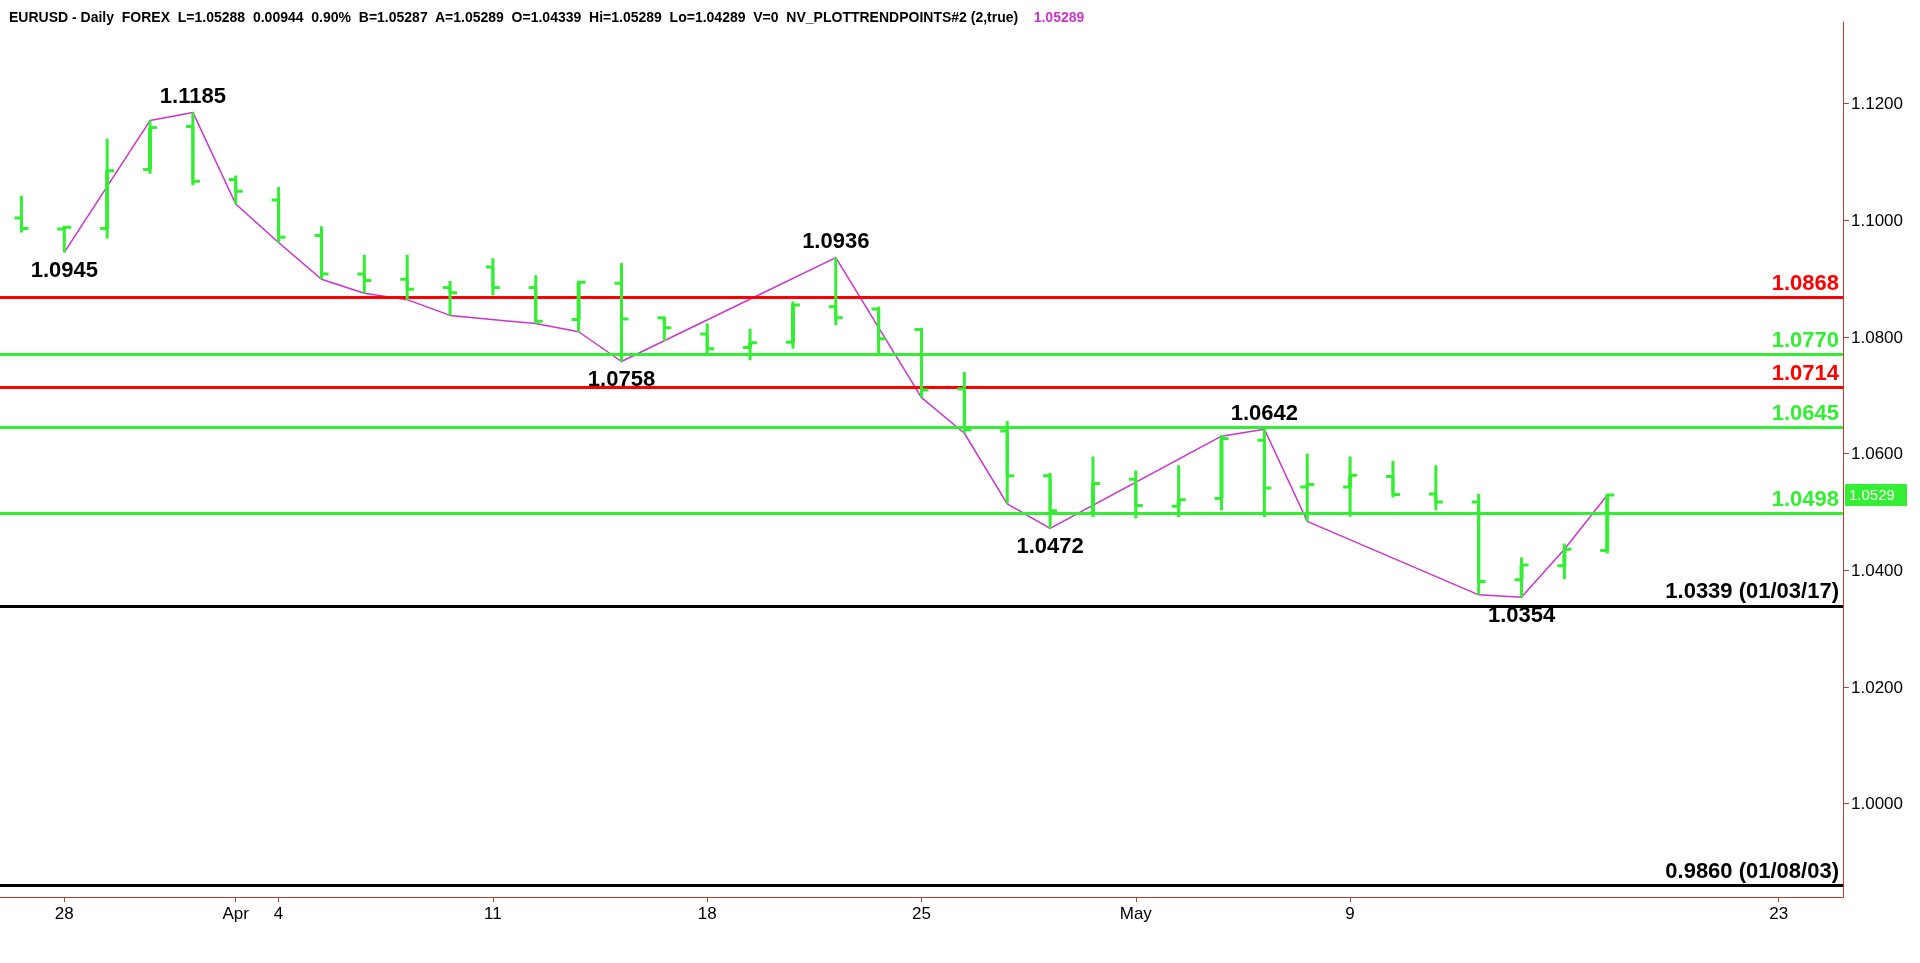 This screenshot has height=963, width=1920. Describe the element at coordinates (836, 241) in the screenshot. I see `data-label: 1.0936` at that location.